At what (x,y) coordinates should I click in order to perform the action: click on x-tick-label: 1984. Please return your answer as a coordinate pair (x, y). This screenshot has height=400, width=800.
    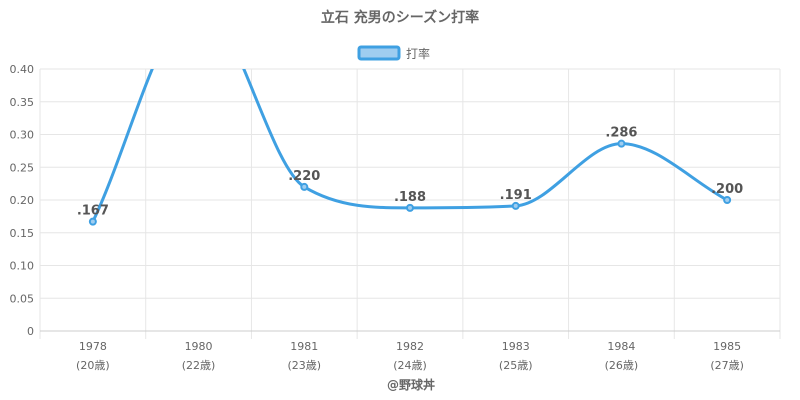
    Looking at the image, I should click on (621, 346).